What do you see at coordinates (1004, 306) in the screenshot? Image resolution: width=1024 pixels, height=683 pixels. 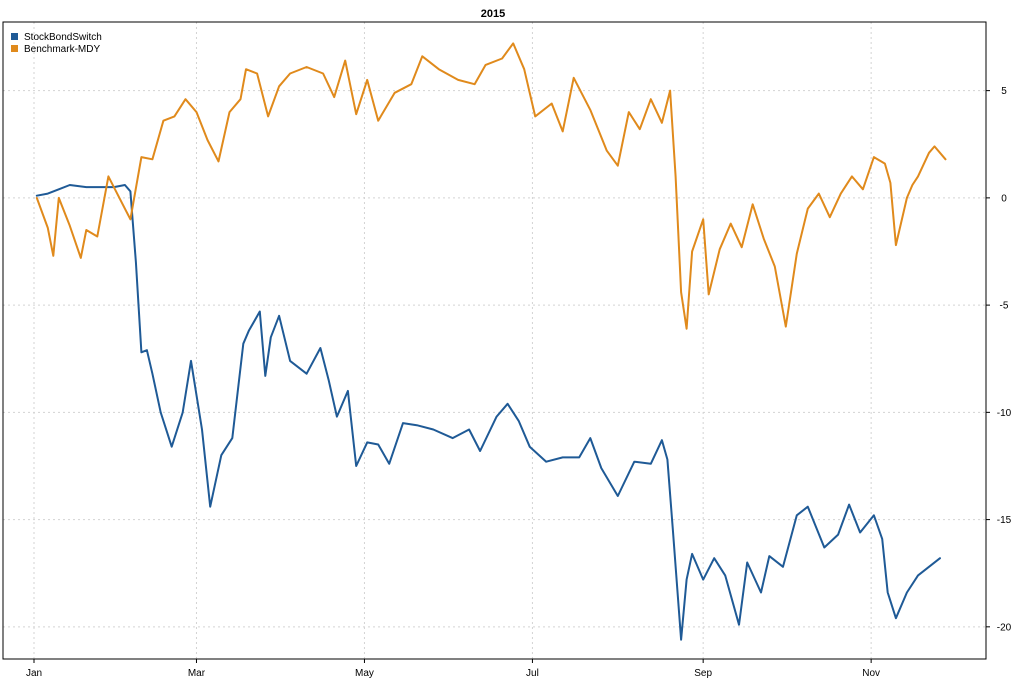 I see `y-tick-label-minus5: -5` at bounding box center [1004, 306].